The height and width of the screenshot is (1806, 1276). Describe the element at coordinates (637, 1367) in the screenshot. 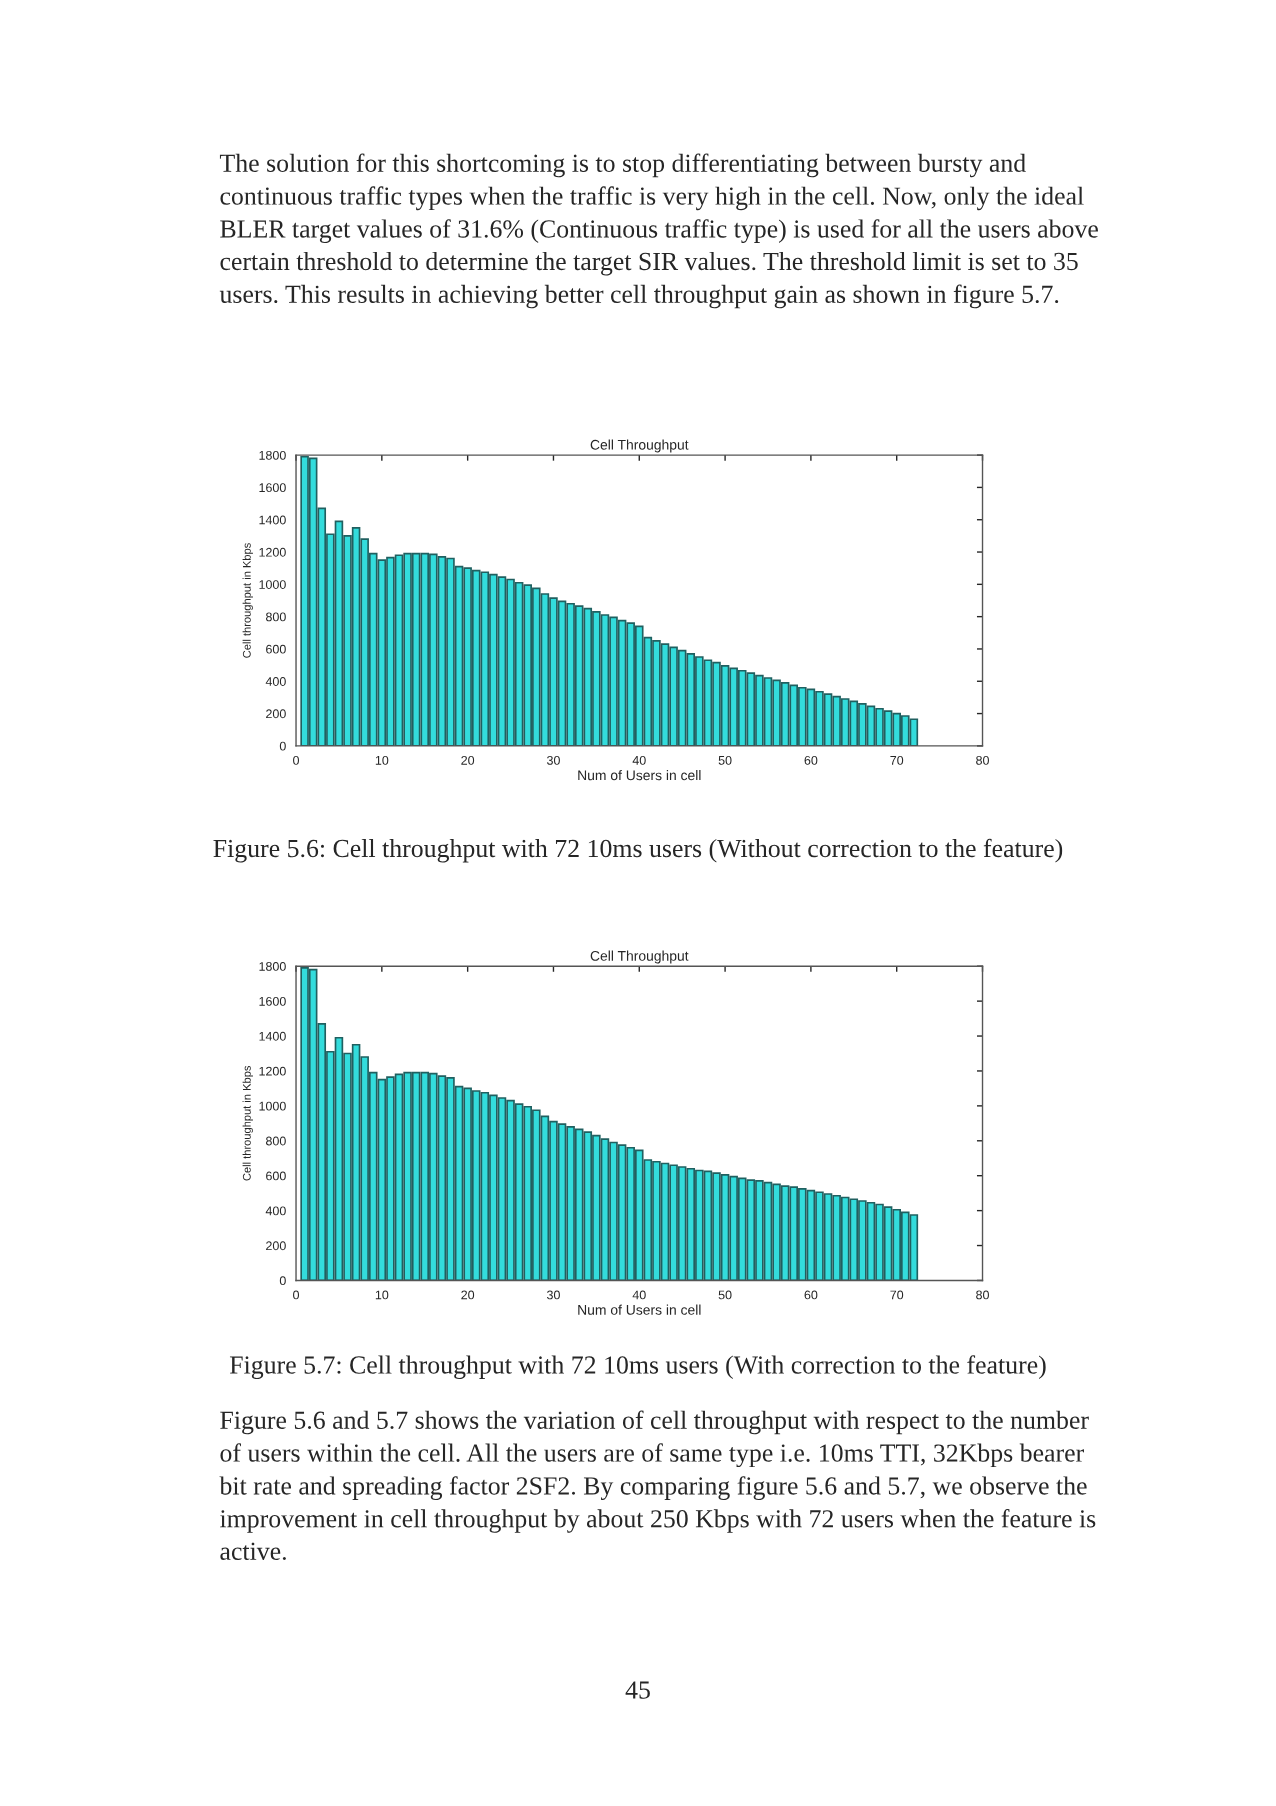

I see `caption: Figure 5.7: Cell throughput with 72 10ms users (With correction to the feature)` at that location.